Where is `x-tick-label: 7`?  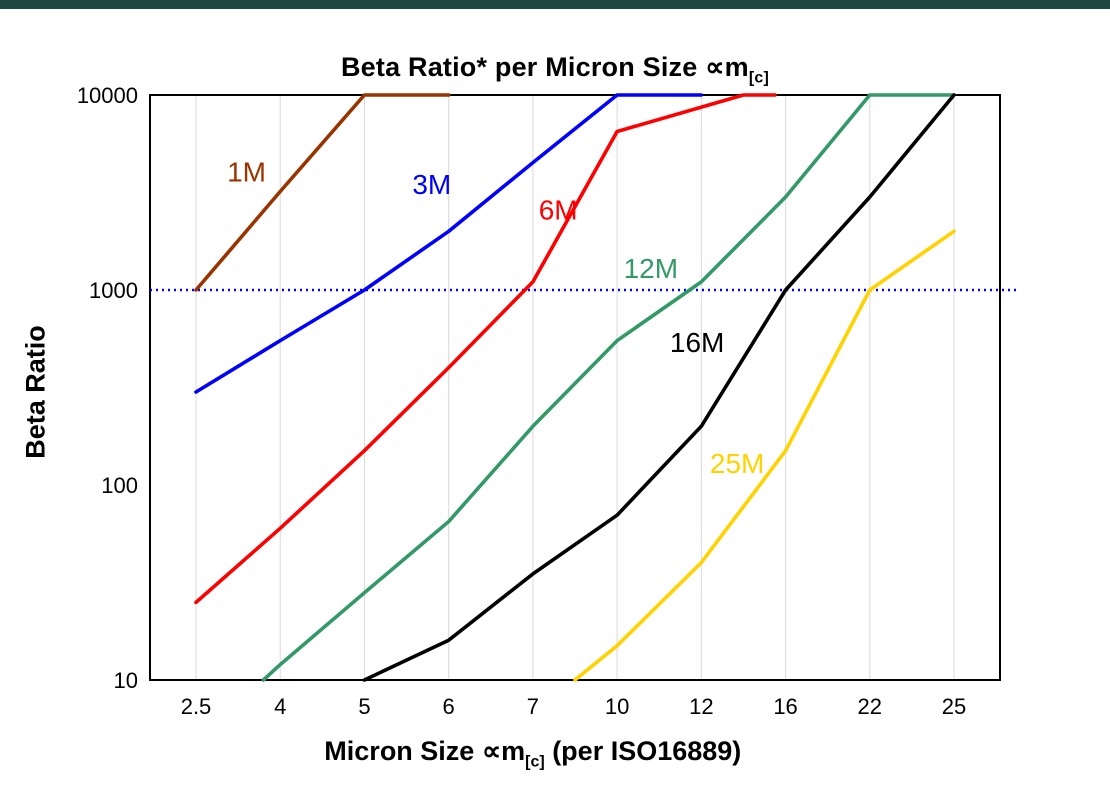 x-tick-label: 7 is located at coordinates (533, 706).